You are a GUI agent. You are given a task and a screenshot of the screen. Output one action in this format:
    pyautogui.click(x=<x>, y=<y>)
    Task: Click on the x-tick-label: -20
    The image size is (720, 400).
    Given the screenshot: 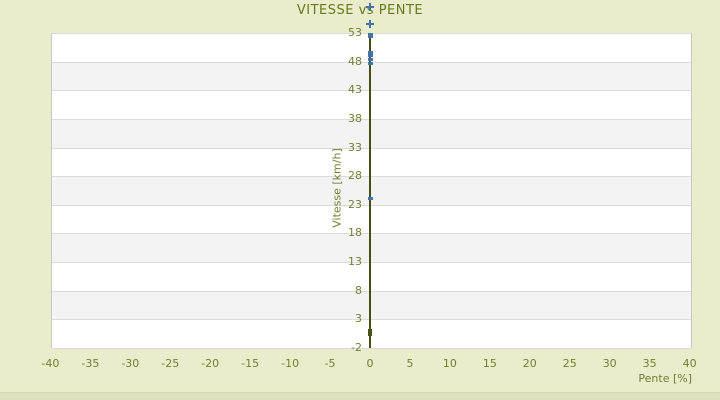 What is the action you would take?
    pyautogui.click(x=210, y=363)
    